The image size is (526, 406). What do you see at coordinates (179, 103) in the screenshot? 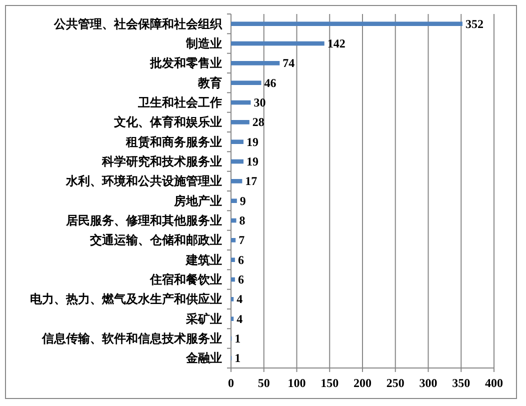
I see `y-tick-label: 卫生和社会工作` at bounding box center [179, 103].